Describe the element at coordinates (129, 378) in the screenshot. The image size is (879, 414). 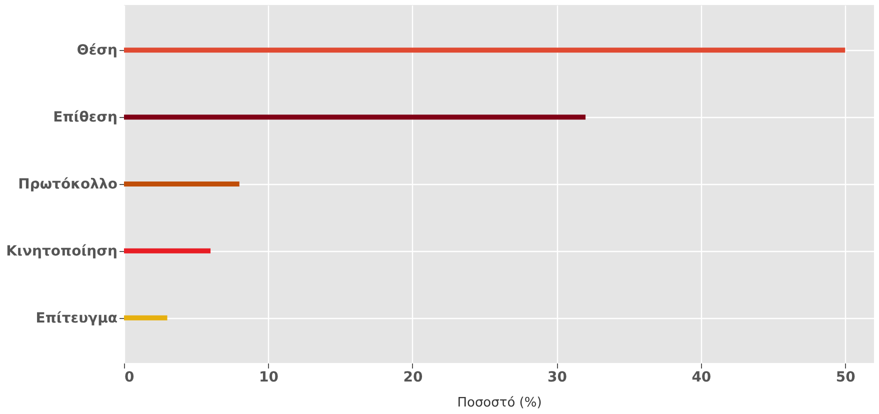
I see `x-tick-label: 0` at that location.